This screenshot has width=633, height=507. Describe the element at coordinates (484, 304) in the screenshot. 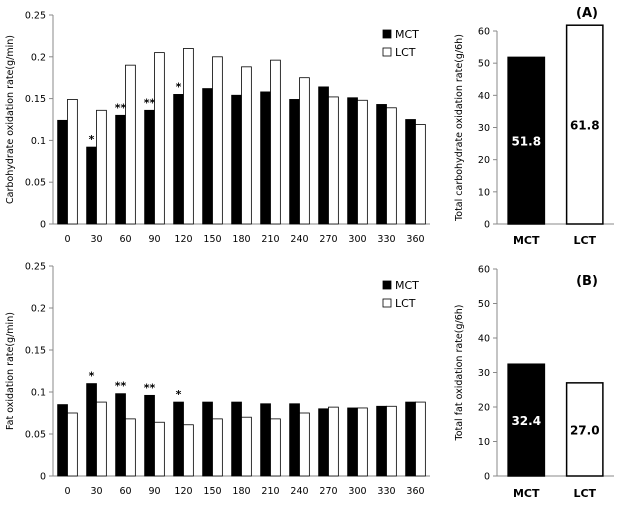

I see `y-tick-label: 50` at that location.